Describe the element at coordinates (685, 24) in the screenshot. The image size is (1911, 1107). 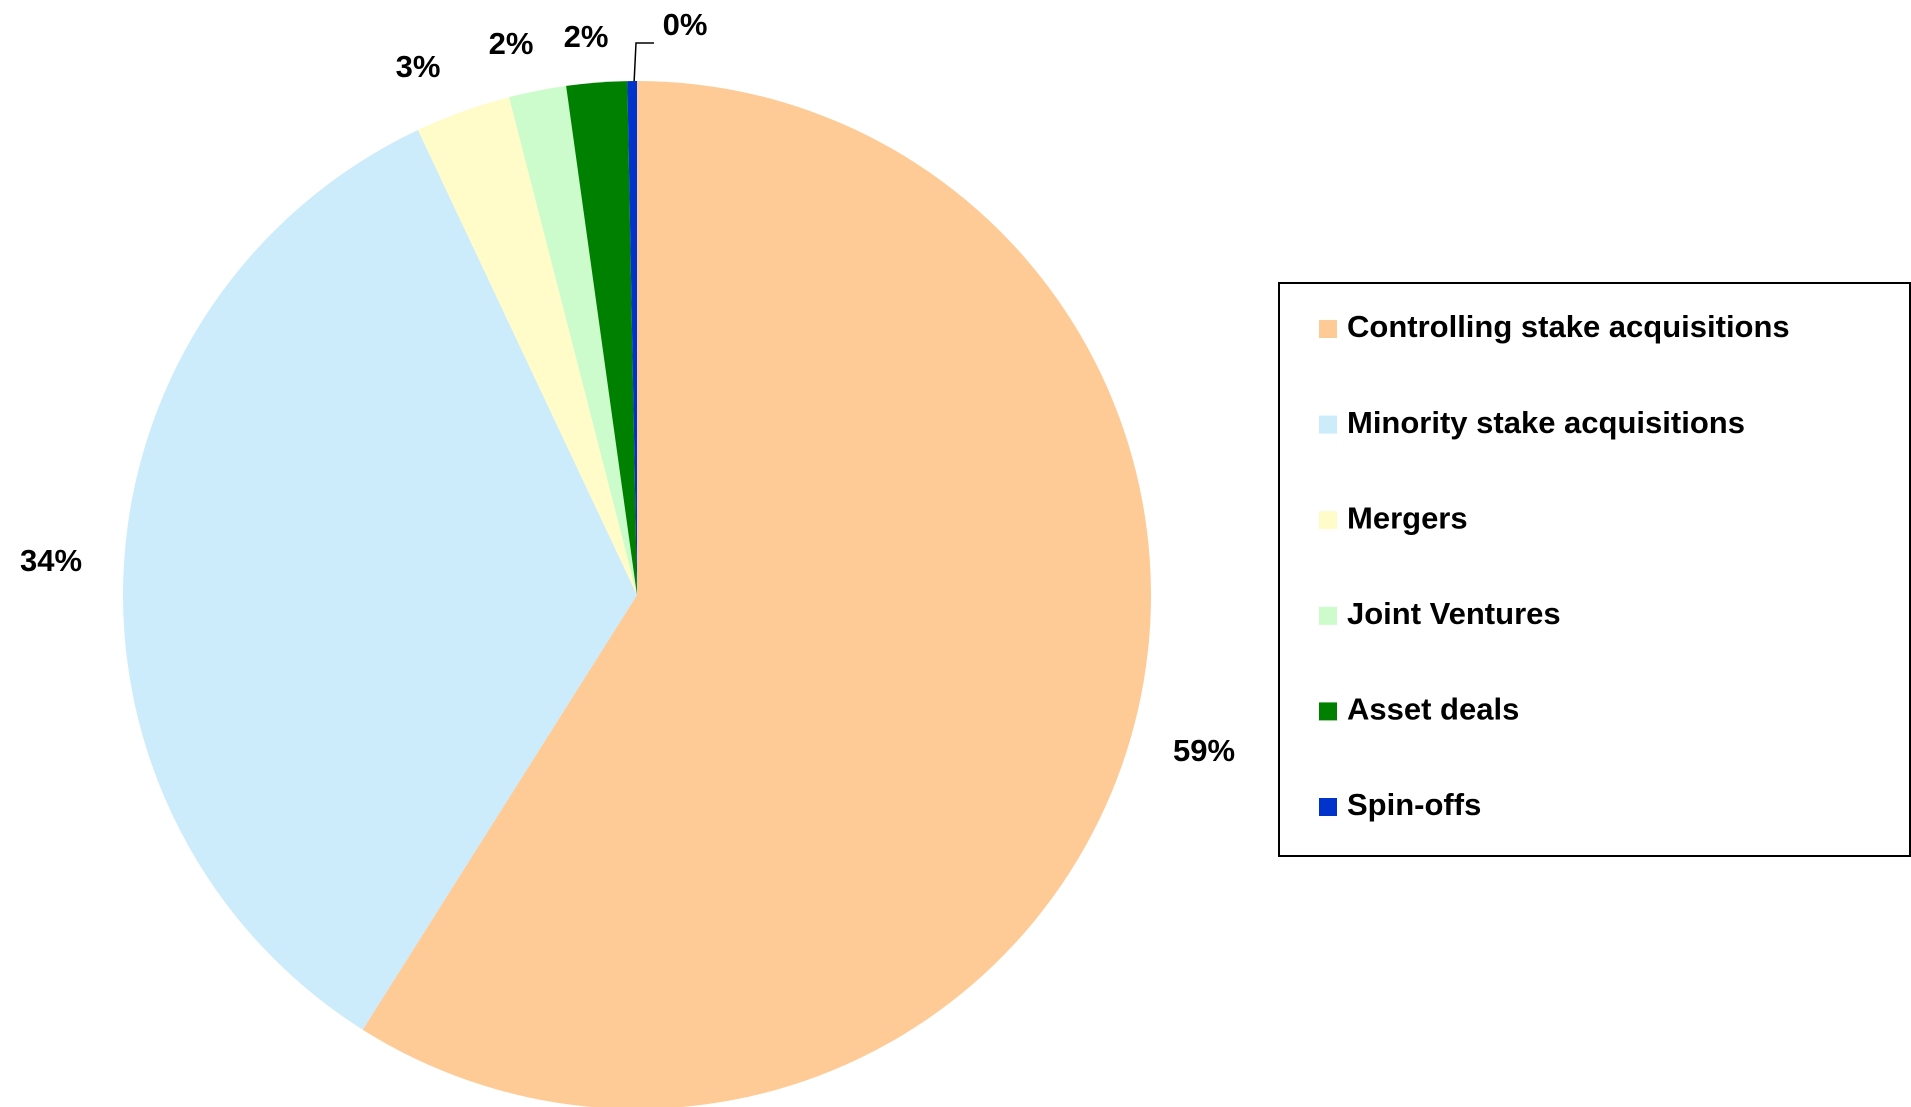
I see `data-label: 0%` at that location.